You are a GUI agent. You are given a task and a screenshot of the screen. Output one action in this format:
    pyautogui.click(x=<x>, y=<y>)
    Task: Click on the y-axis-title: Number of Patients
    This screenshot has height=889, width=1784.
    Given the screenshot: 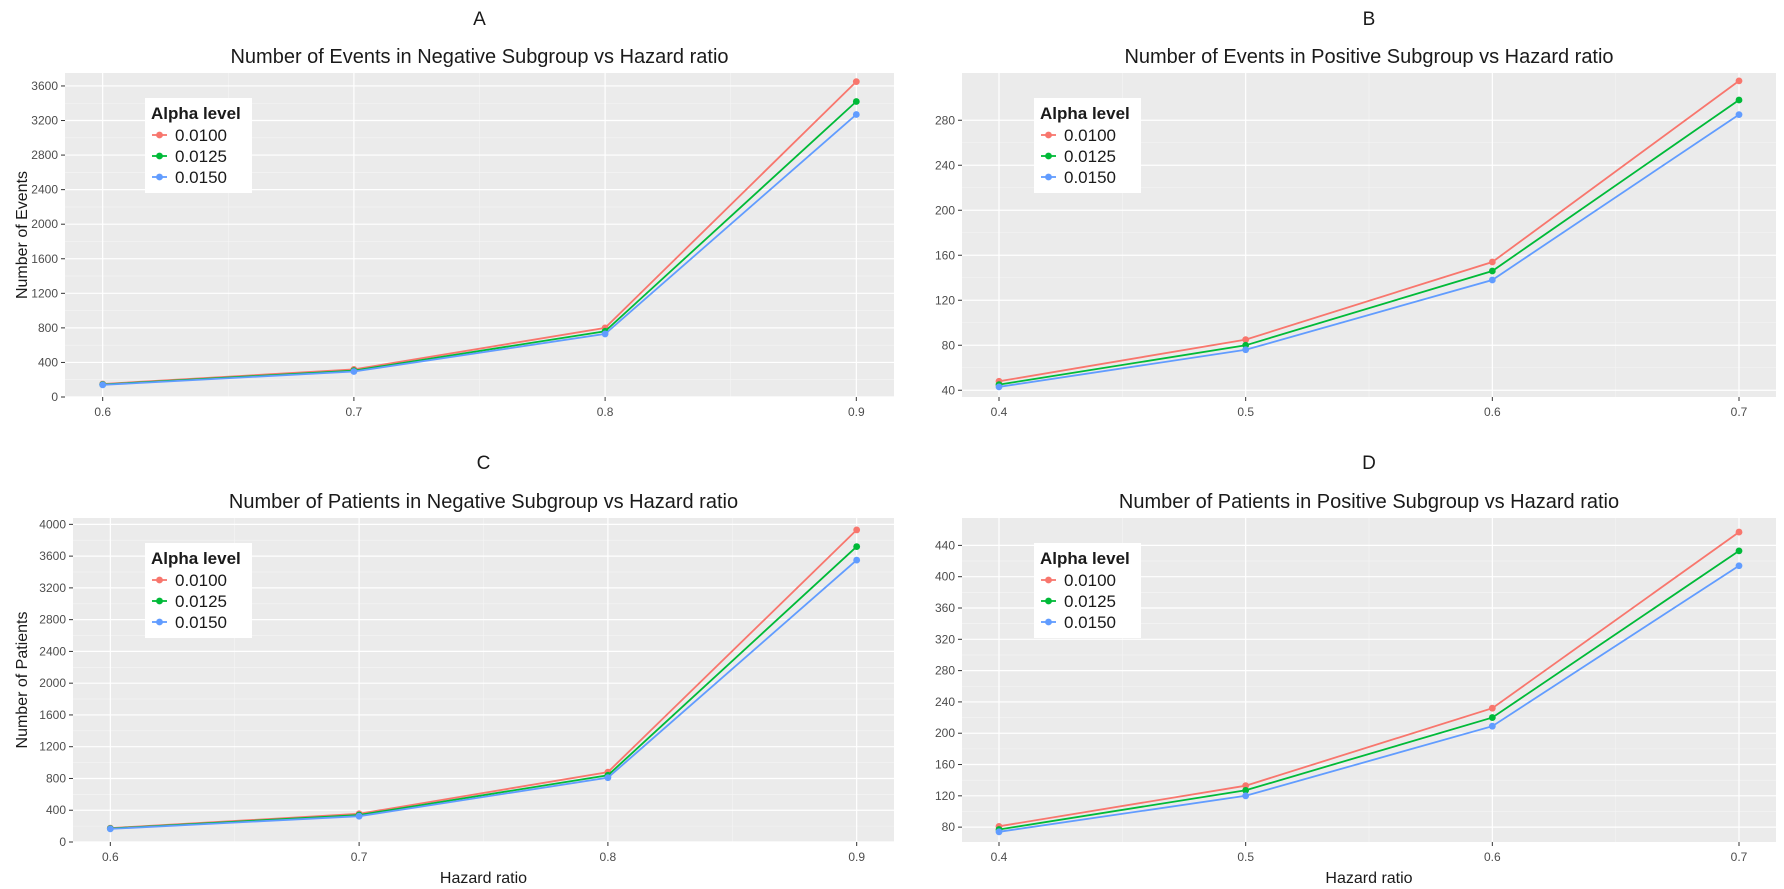 What is the action you would take?
    pyautogui.click(x=22, y=680)
    